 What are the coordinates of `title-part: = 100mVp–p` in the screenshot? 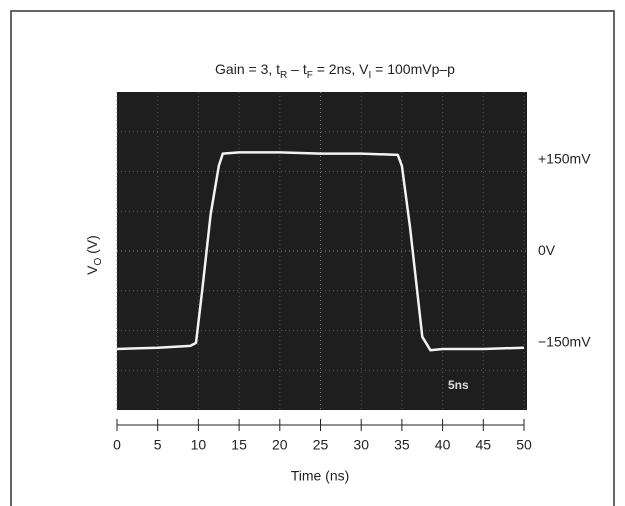 It's located at (413, 69).